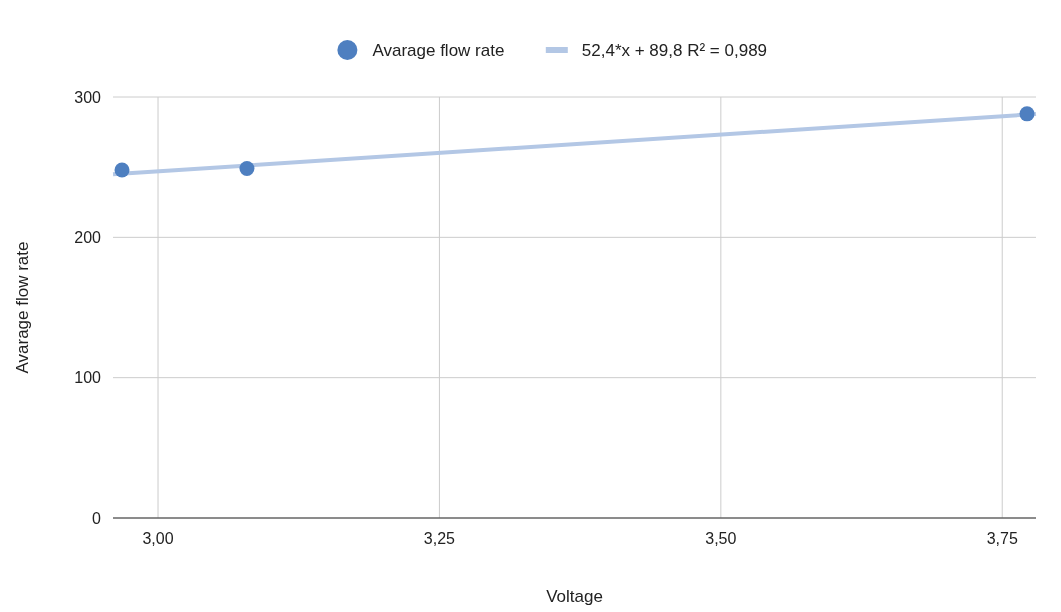 This screenshot has height=612, width=1061. What do you see at coordinates (88, 97) in the screenshot?
I see `y-tick-label: 300` at bounding box center [88, 97].